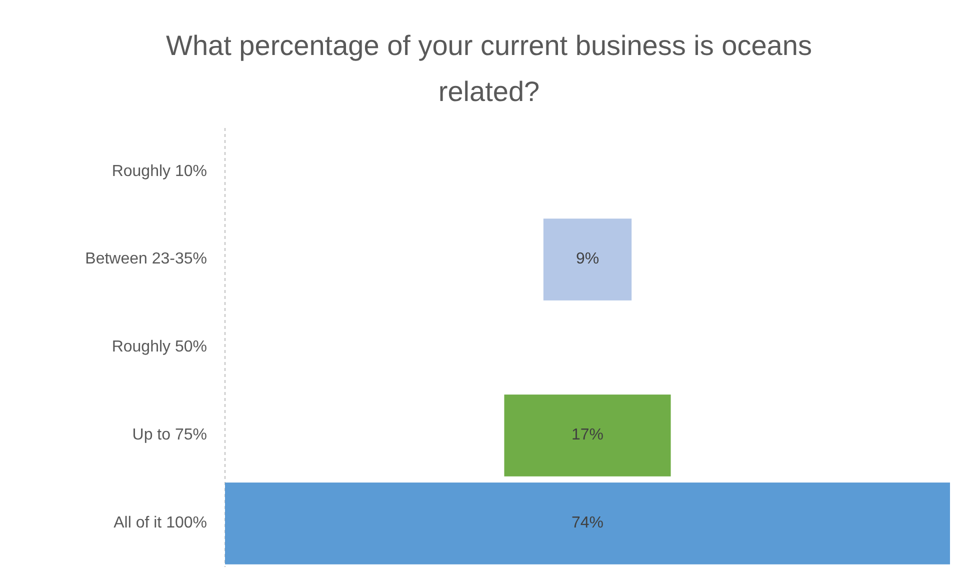 The image size is (958, 579). I want to click on data-label: 74%, so click(587, 523).